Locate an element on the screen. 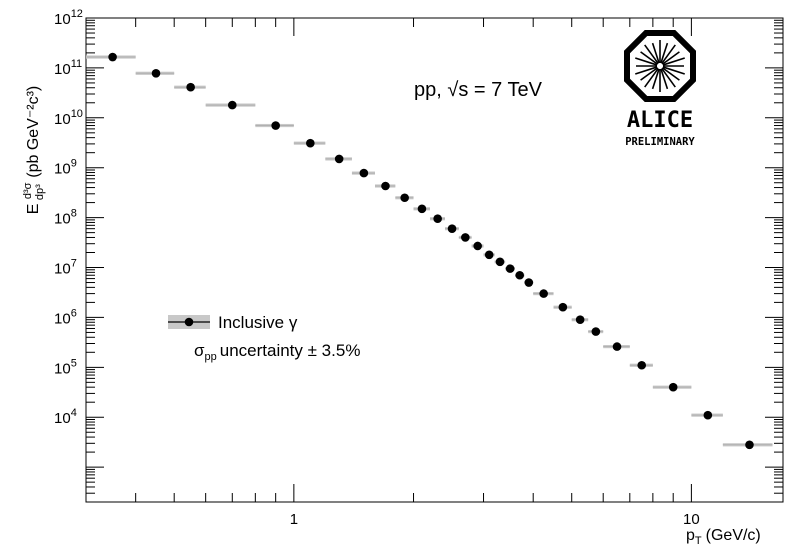 Image resolution: width=797 pixels, height=555 pixels. y-tick-label: 10¹² is located at coordinates (68, 18).